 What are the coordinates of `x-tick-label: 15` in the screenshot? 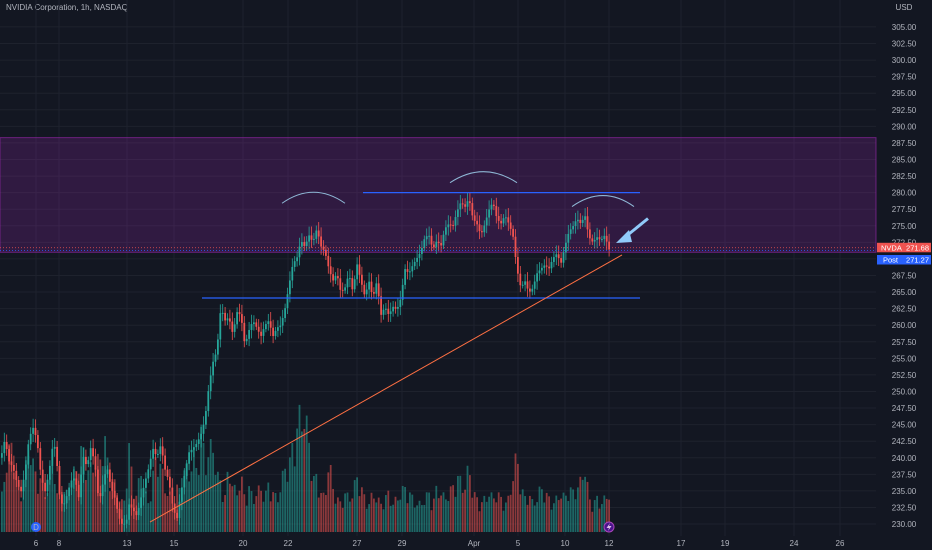 It's located at (174, 543).